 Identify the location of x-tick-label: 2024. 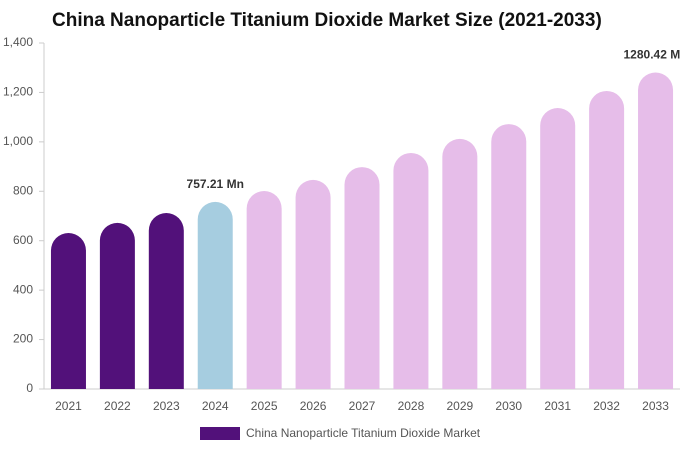
(215, 406).